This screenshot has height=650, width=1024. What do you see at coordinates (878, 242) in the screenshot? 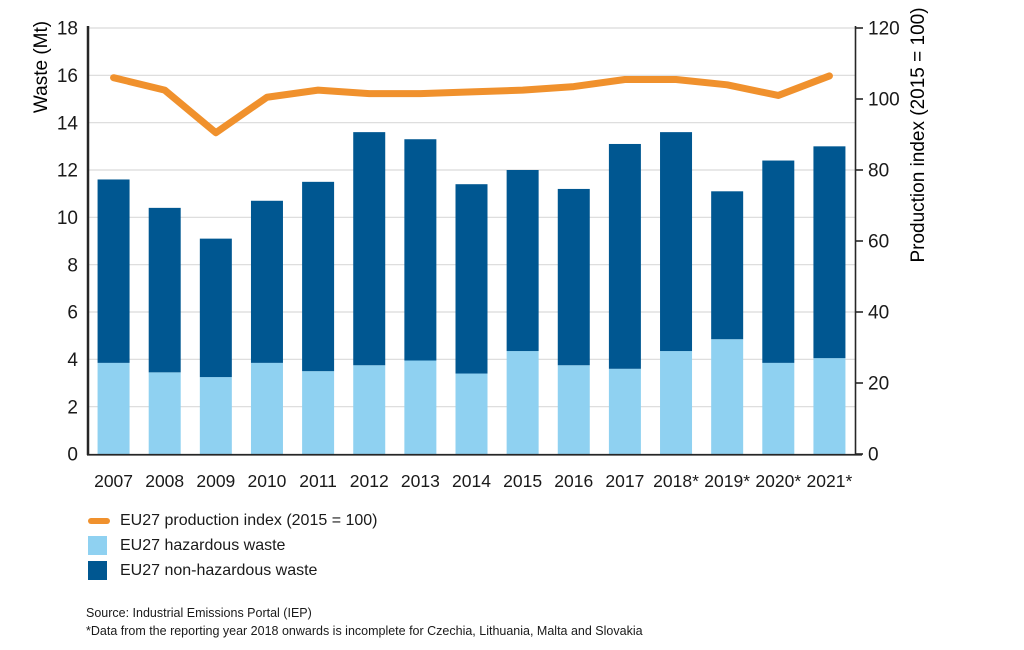
I see `y-right-tick-label: 60` at bounding box center [878, 242].